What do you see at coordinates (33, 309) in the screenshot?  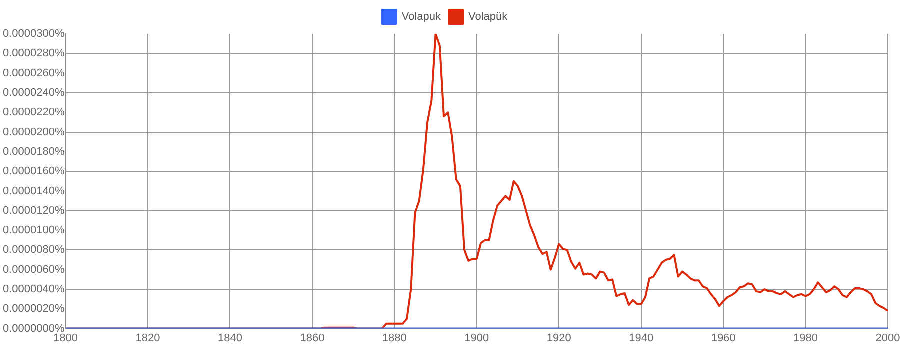 I see `y-tick-label: 0.0000020%` at bounding box center [33, 309].